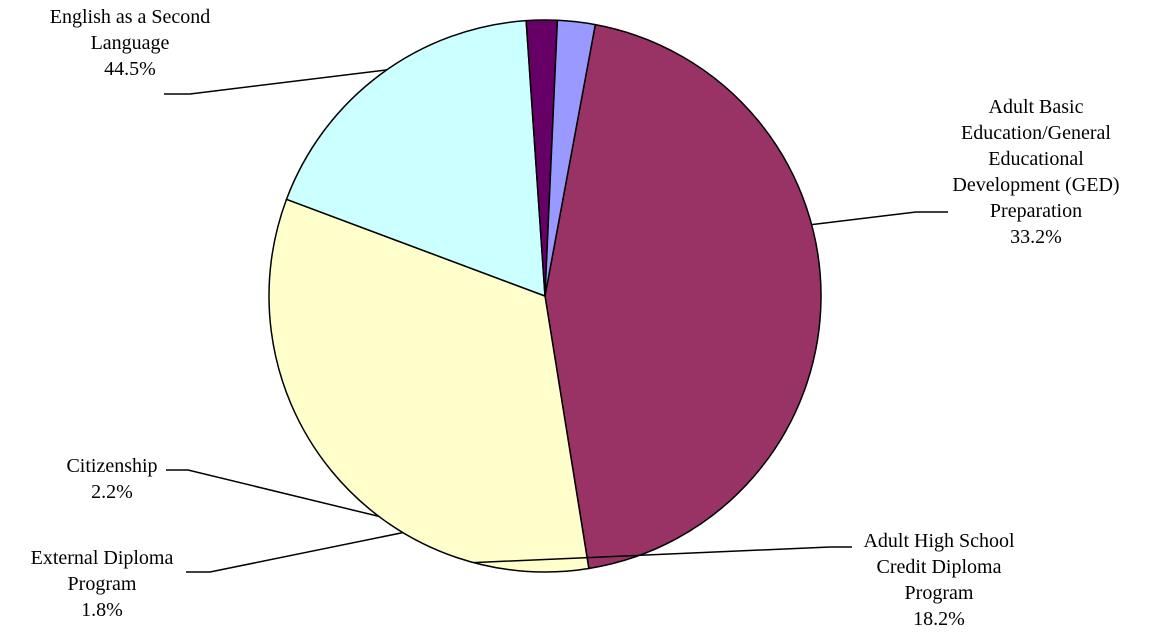 This screenshot has height=644, width=1159. Describe the element at coordinates (130, 69) in the screenshot. I see `data-label-value: 44.5%` at that location.